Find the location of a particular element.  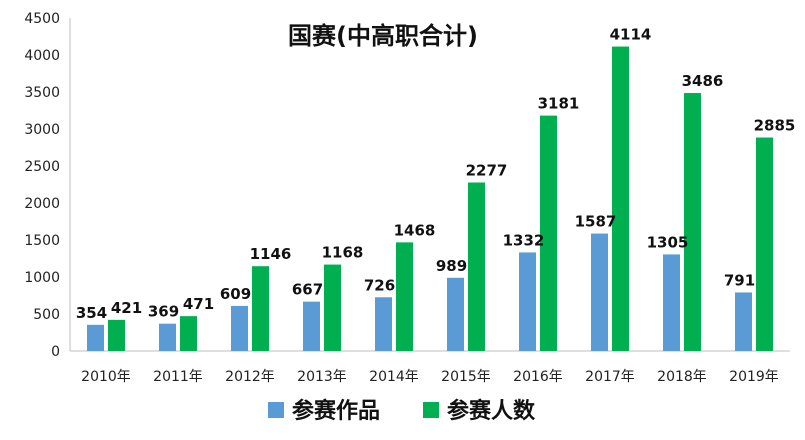

x-tick-label: 2013年 is located at coordinates (322, 377).